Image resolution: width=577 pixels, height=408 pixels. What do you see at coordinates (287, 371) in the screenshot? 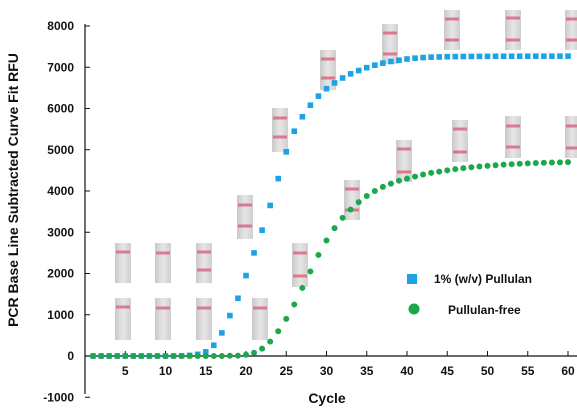
I see `x-tick-label: 25` at bounding box center [287, 371].